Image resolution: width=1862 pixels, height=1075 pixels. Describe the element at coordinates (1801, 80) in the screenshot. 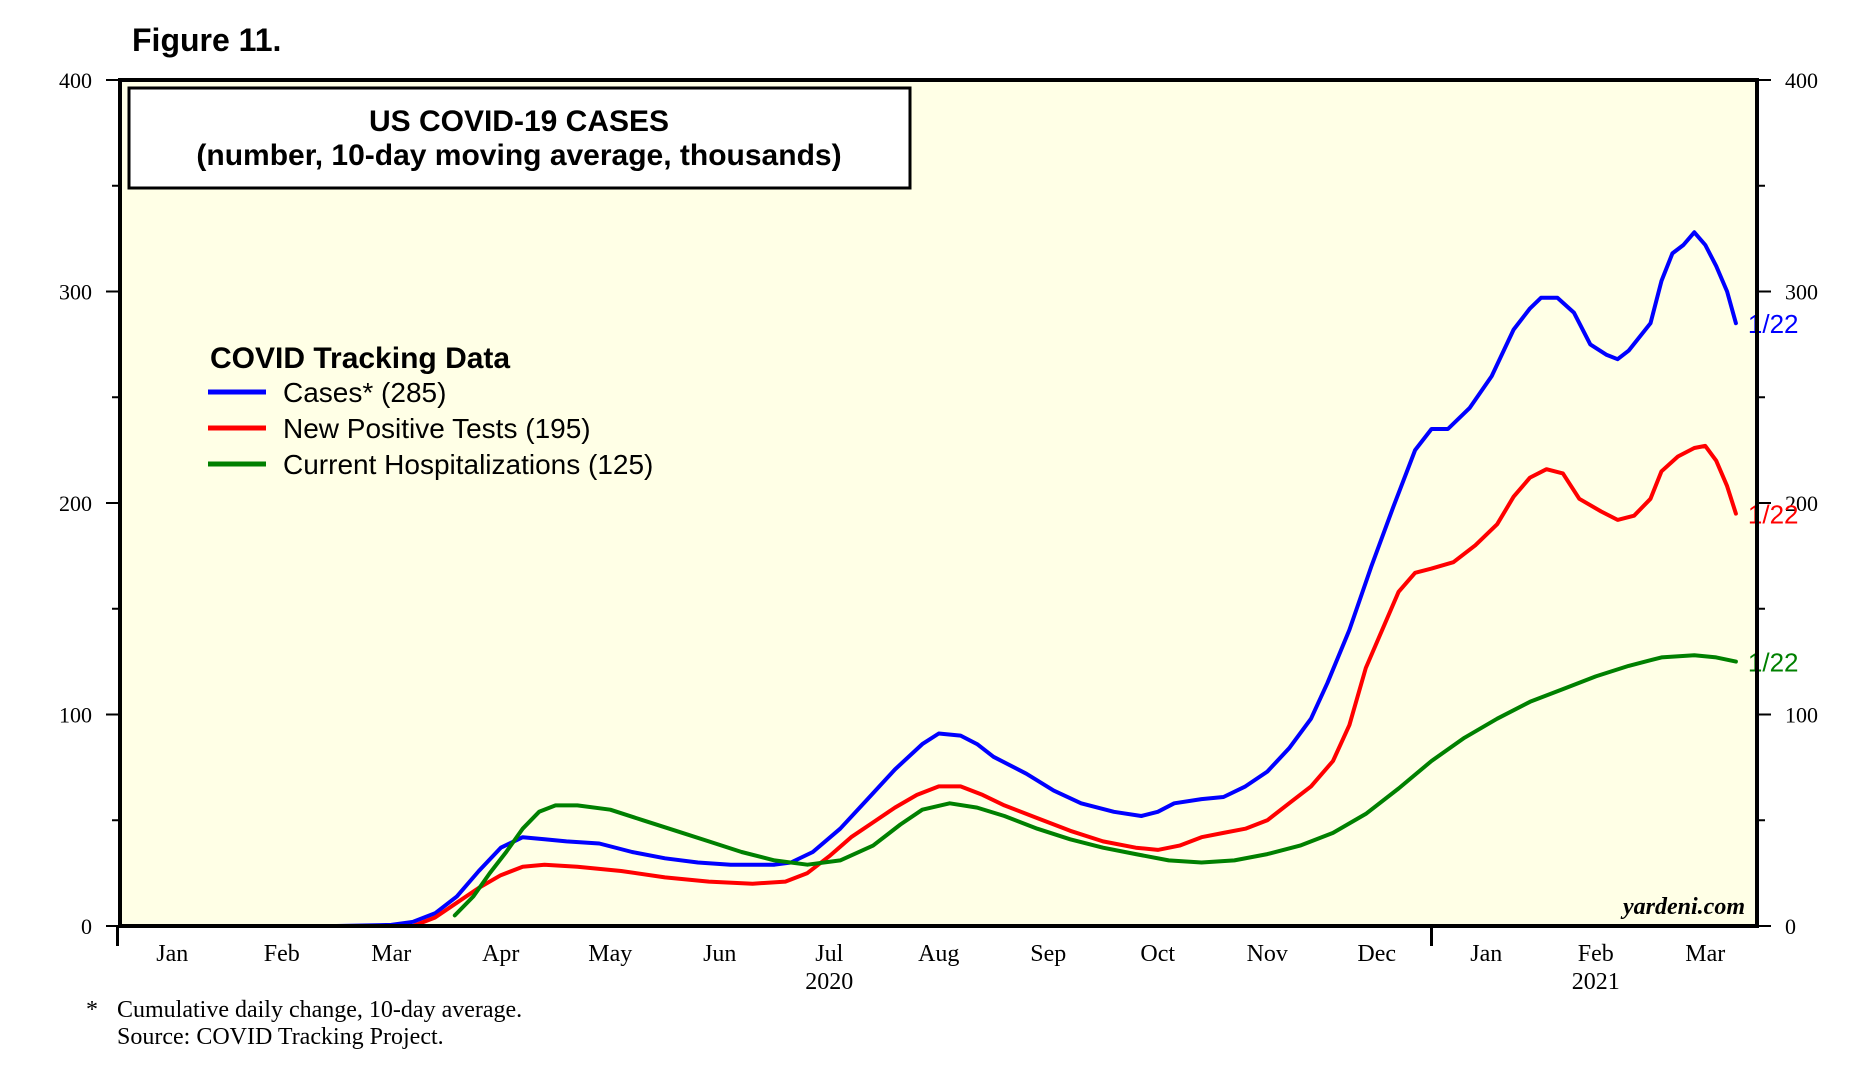

I see `y-tick-label-right: 400` at that location.